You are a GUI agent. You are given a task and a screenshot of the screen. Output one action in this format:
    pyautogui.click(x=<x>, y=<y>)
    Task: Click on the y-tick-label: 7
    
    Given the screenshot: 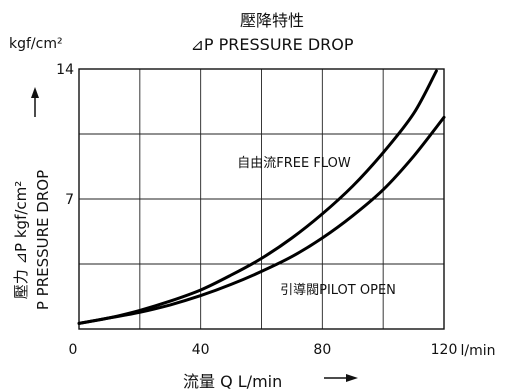 What is the action you would take?
    pyautogui.click(x=69, y=200)
    